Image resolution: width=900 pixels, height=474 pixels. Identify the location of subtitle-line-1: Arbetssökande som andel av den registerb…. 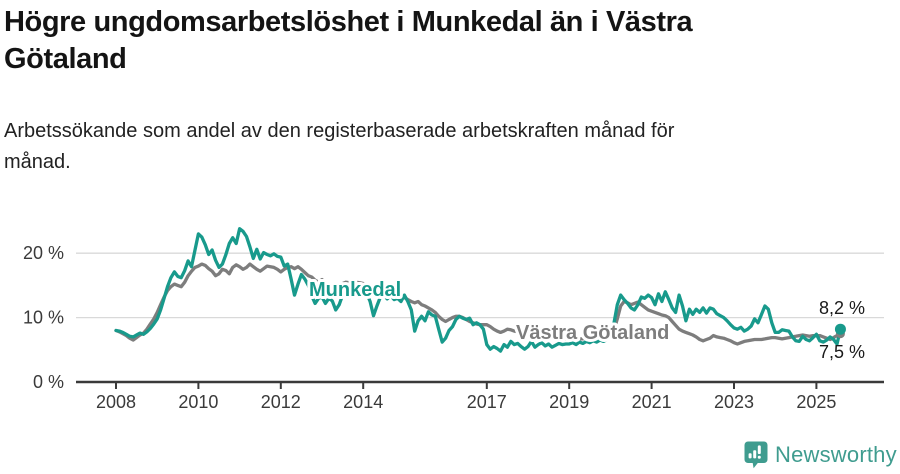
(339, 131).